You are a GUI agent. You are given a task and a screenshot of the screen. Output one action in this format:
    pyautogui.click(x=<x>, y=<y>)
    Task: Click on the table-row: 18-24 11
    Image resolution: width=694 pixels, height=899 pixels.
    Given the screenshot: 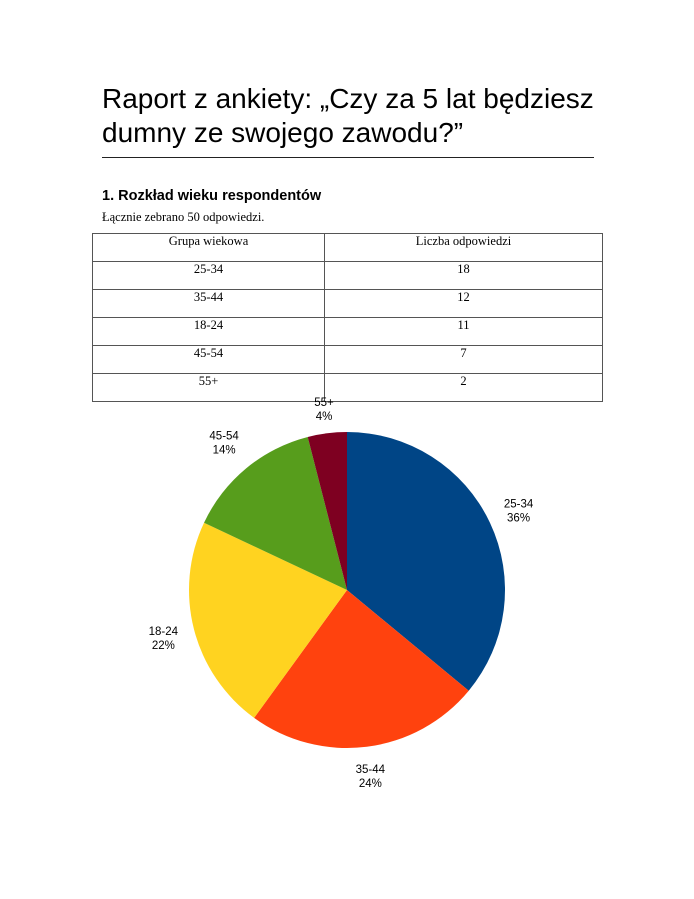 What is the action you would take?
    pyautogui.click(x=347, y=331)
    